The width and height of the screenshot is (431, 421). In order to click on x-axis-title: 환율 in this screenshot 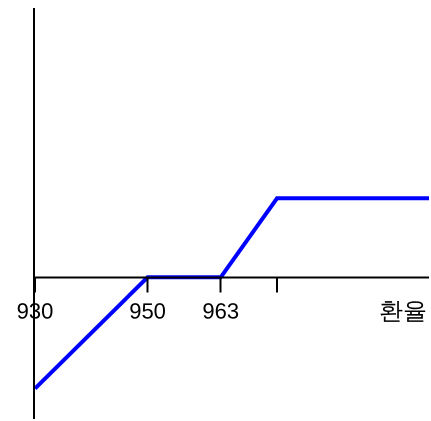, I will do `click(403, 311)`.